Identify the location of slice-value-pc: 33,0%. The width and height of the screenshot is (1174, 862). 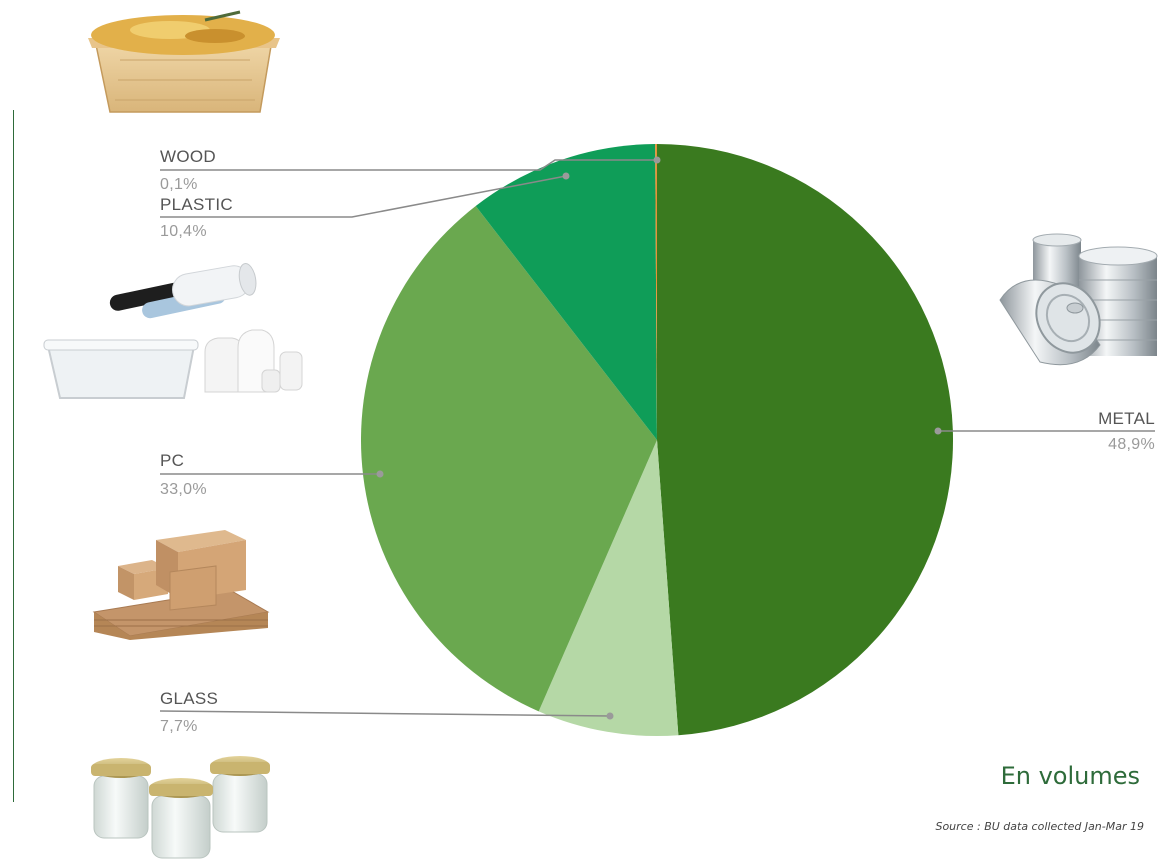
(183, 489).